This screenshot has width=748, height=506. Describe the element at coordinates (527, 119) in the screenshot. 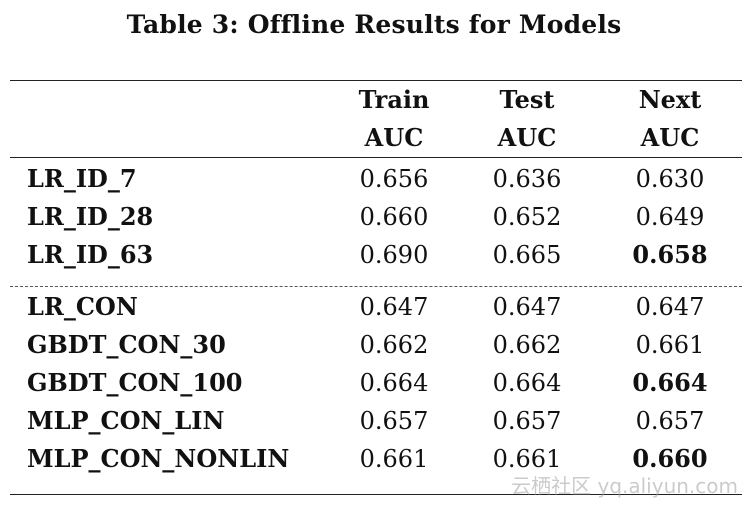

I see `column-header-test: Test AUC` at that location.